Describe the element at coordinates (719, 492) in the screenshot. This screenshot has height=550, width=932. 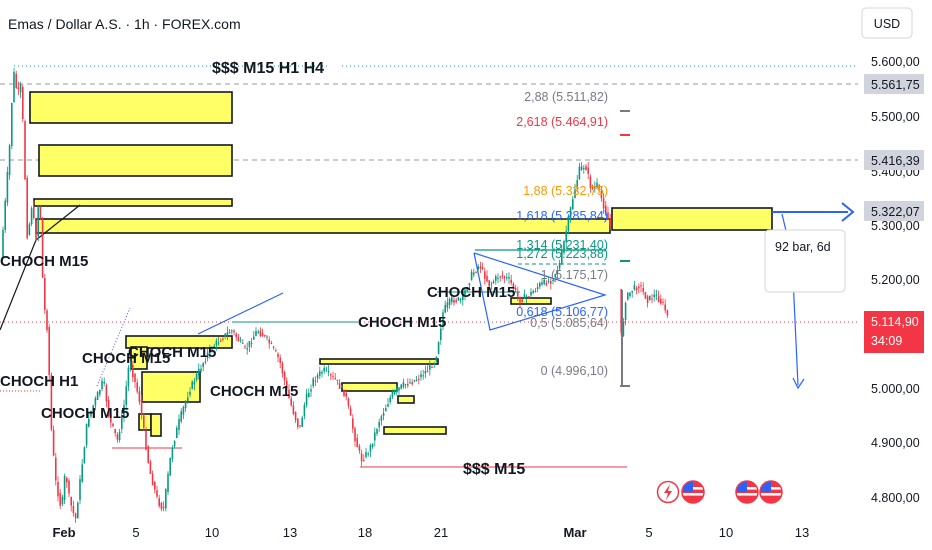
I see `economic-events` at that location.